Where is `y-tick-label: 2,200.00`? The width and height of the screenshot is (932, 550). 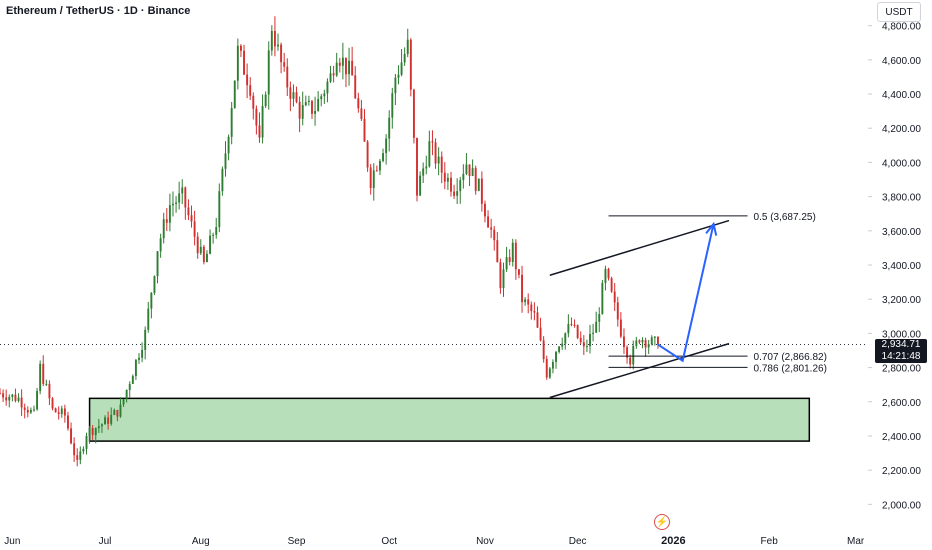
y-tick-label: 2,200.00 is located at coordinates (901, 471).